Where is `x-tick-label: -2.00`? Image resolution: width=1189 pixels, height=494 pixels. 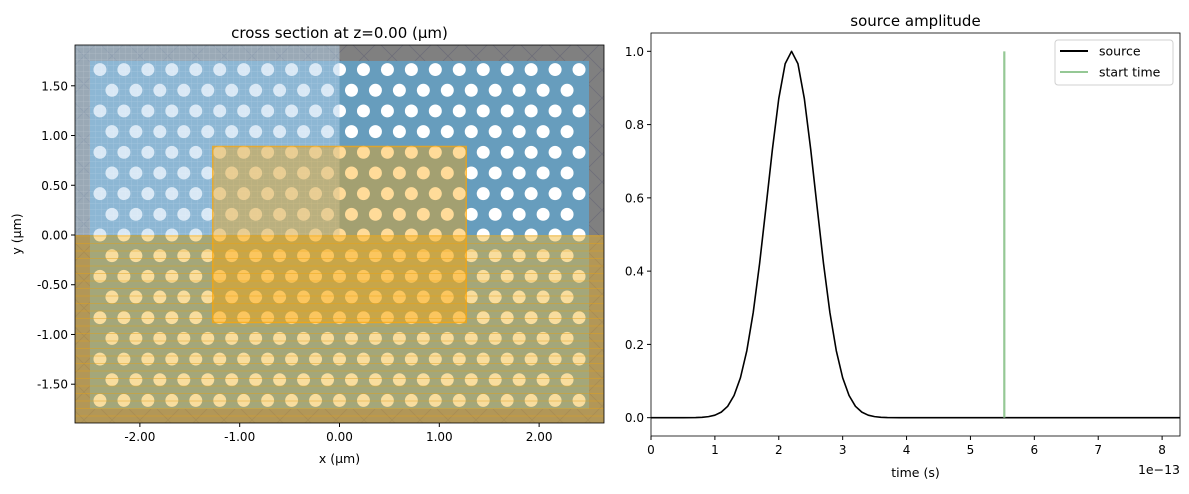
x-tick-label: -2.00 is located at coordinates (139, 437).